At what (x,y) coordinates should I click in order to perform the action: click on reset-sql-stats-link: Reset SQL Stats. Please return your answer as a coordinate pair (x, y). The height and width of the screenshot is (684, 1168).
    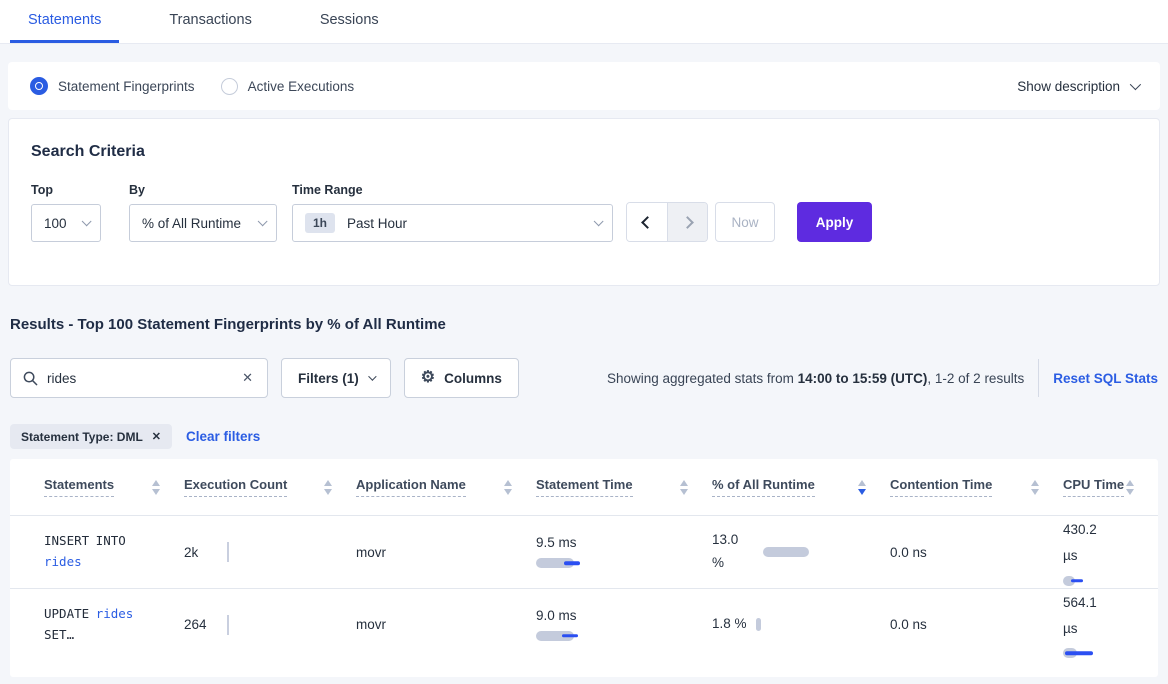
    Looking at the image, I should click on (1105, 378).